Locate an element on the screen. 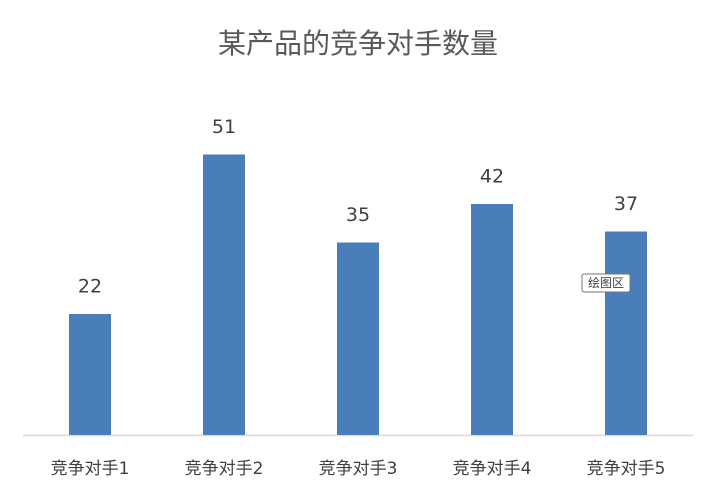 This screenshot has width=716, height=499. data-label: 37 is located at coordinates (626, 204).